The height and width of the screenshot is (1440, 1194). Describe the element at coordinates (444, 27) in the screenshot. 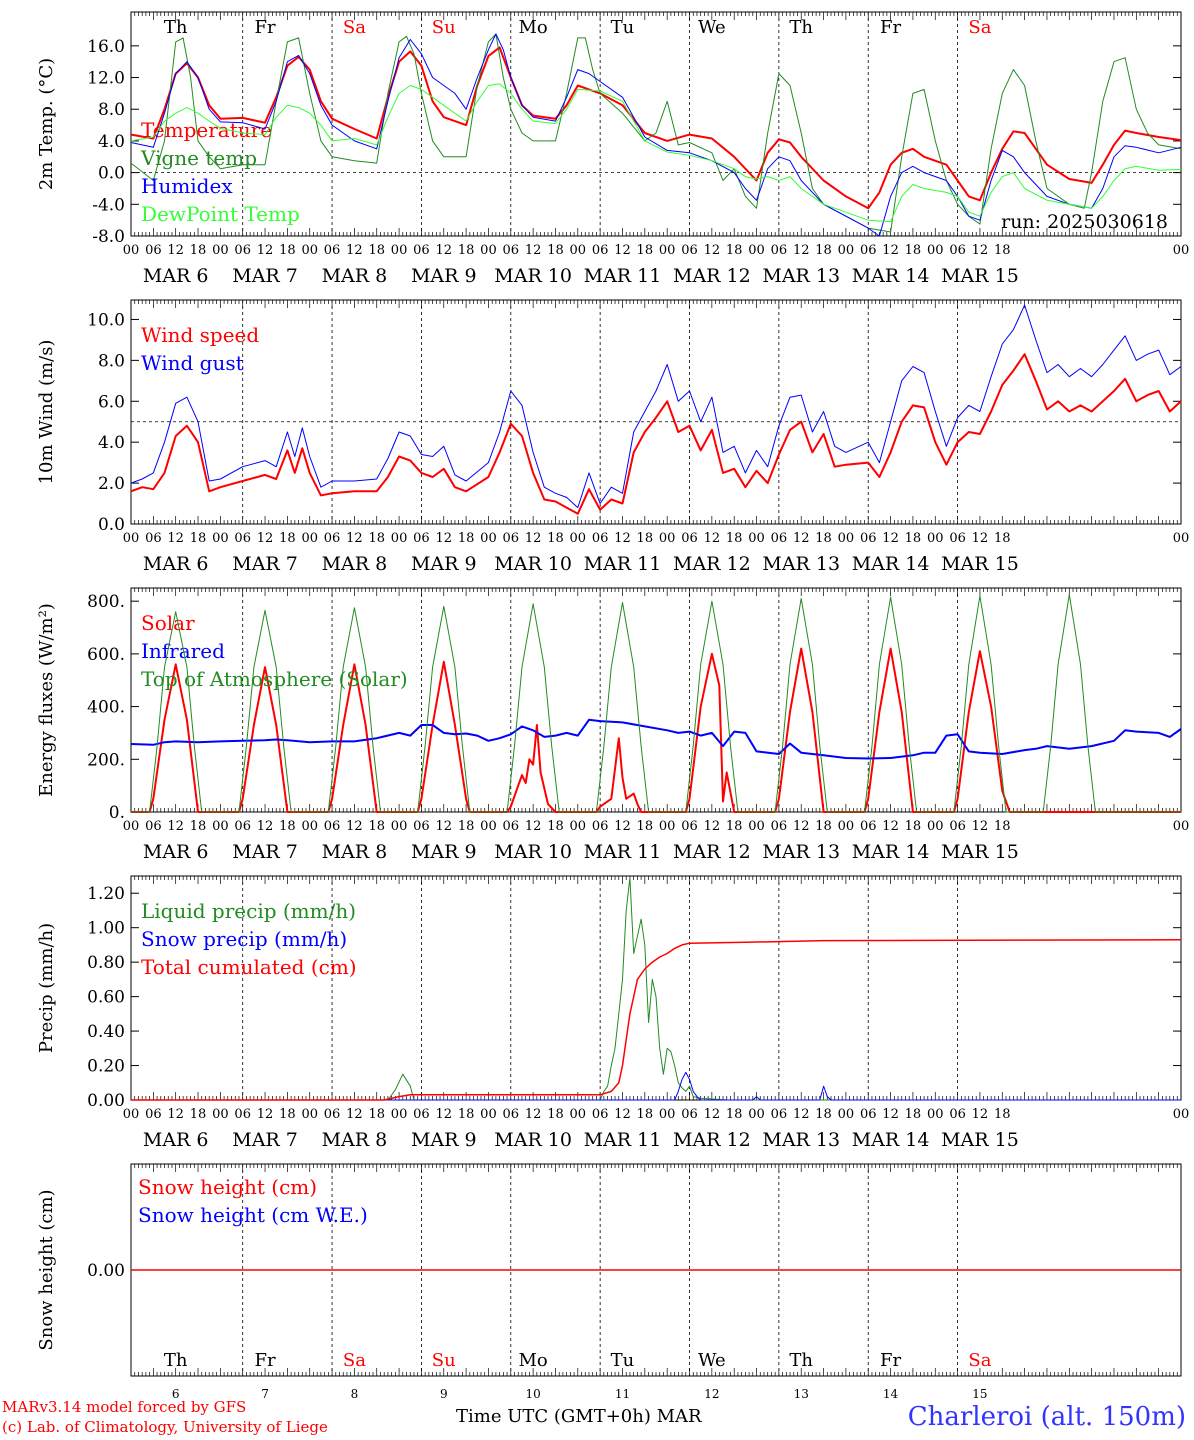

I see `day-name-top: Su` at that location.